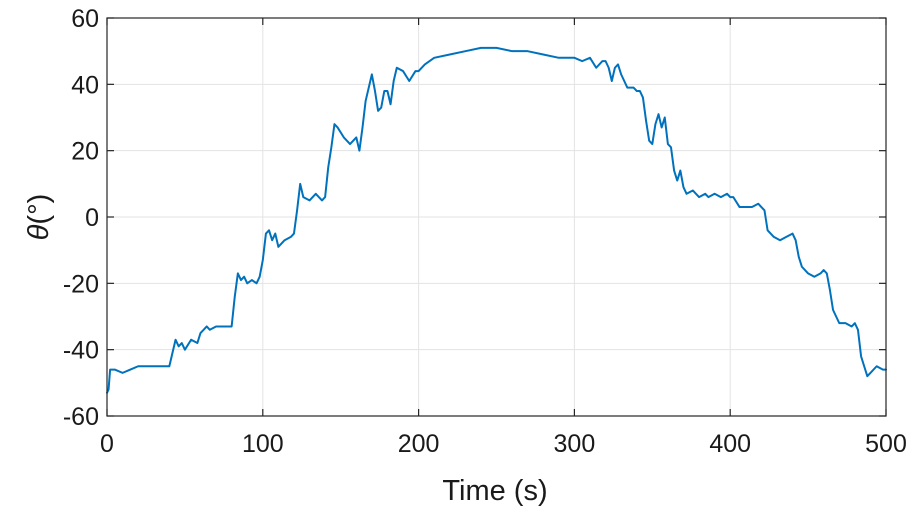  What do you see at coordinates (81, 417) in the screenshot?
I see `y-tick-label: -60` at bounding box center [81, 417].